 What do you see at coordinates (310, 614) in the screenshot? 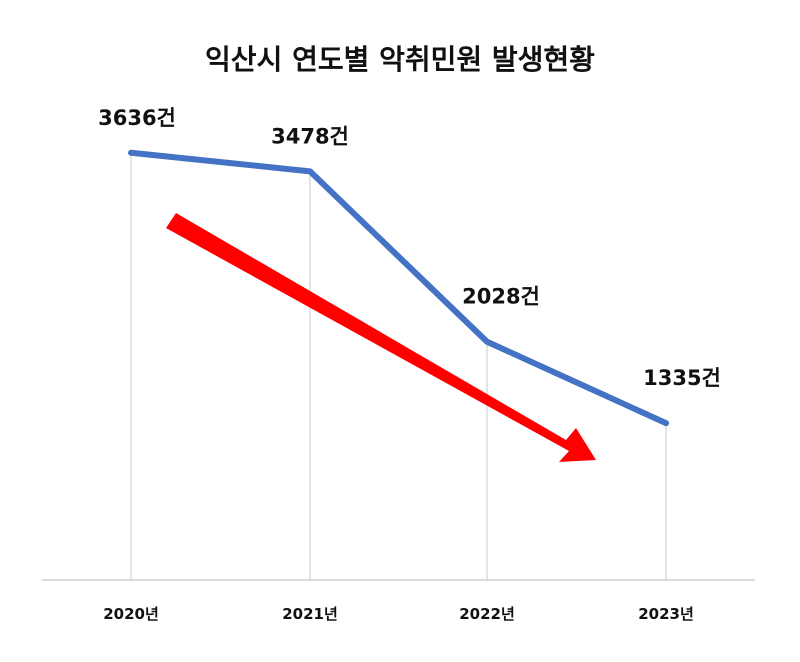
I see `x-tick-label: 2021년` at bounding box center [310, 614].